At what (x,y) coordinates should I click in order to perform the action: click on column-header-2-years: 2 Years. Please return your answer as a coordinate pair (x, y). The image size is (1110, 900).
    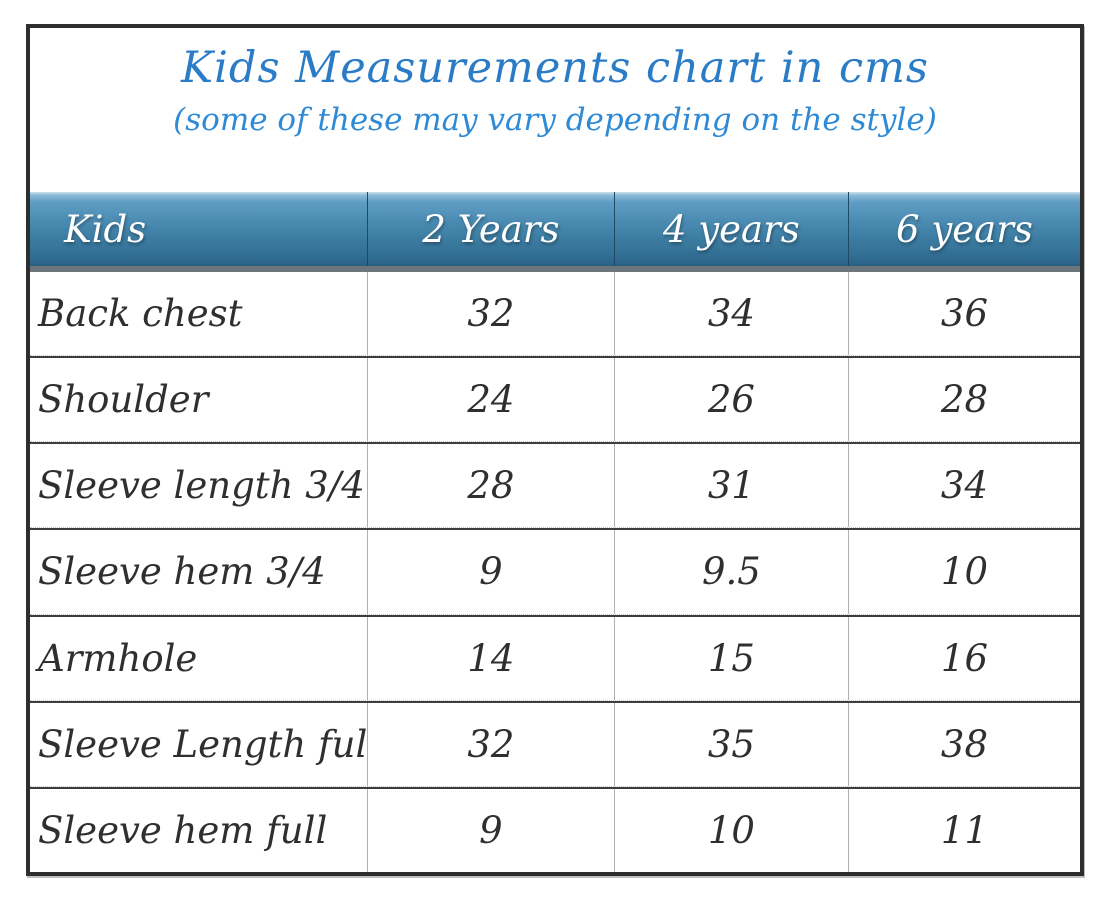
    Looking at the image, I should click on (490, 229).